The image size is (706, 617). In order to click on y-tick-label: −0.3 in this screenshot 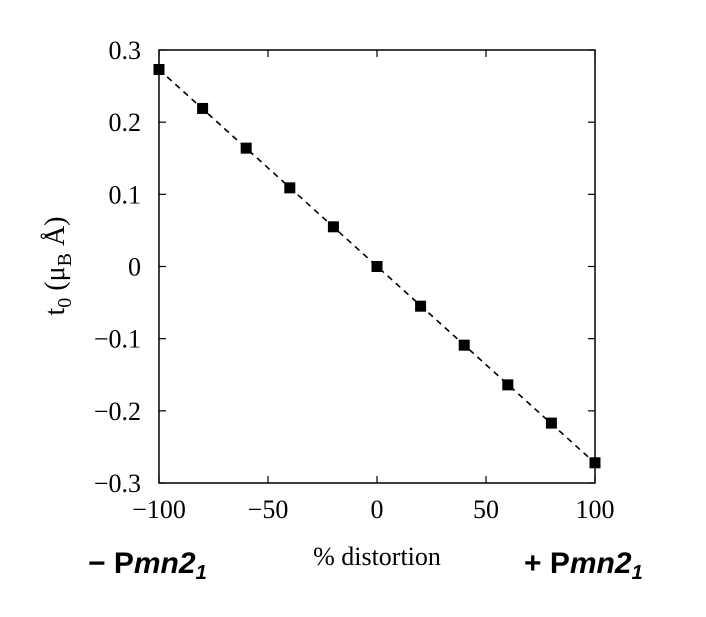, I will do `click(117, 483)`.